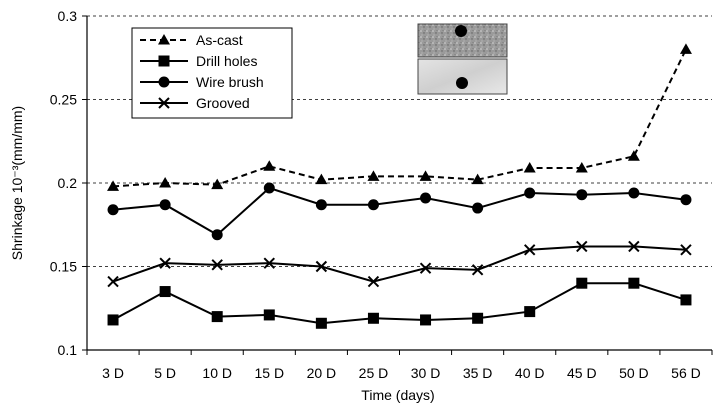 The height and width of the screenshot is (407, 719). Describe the element at coordinates (164, 39) in the screenshot. I see `legend-marker-as-cast` at that location.